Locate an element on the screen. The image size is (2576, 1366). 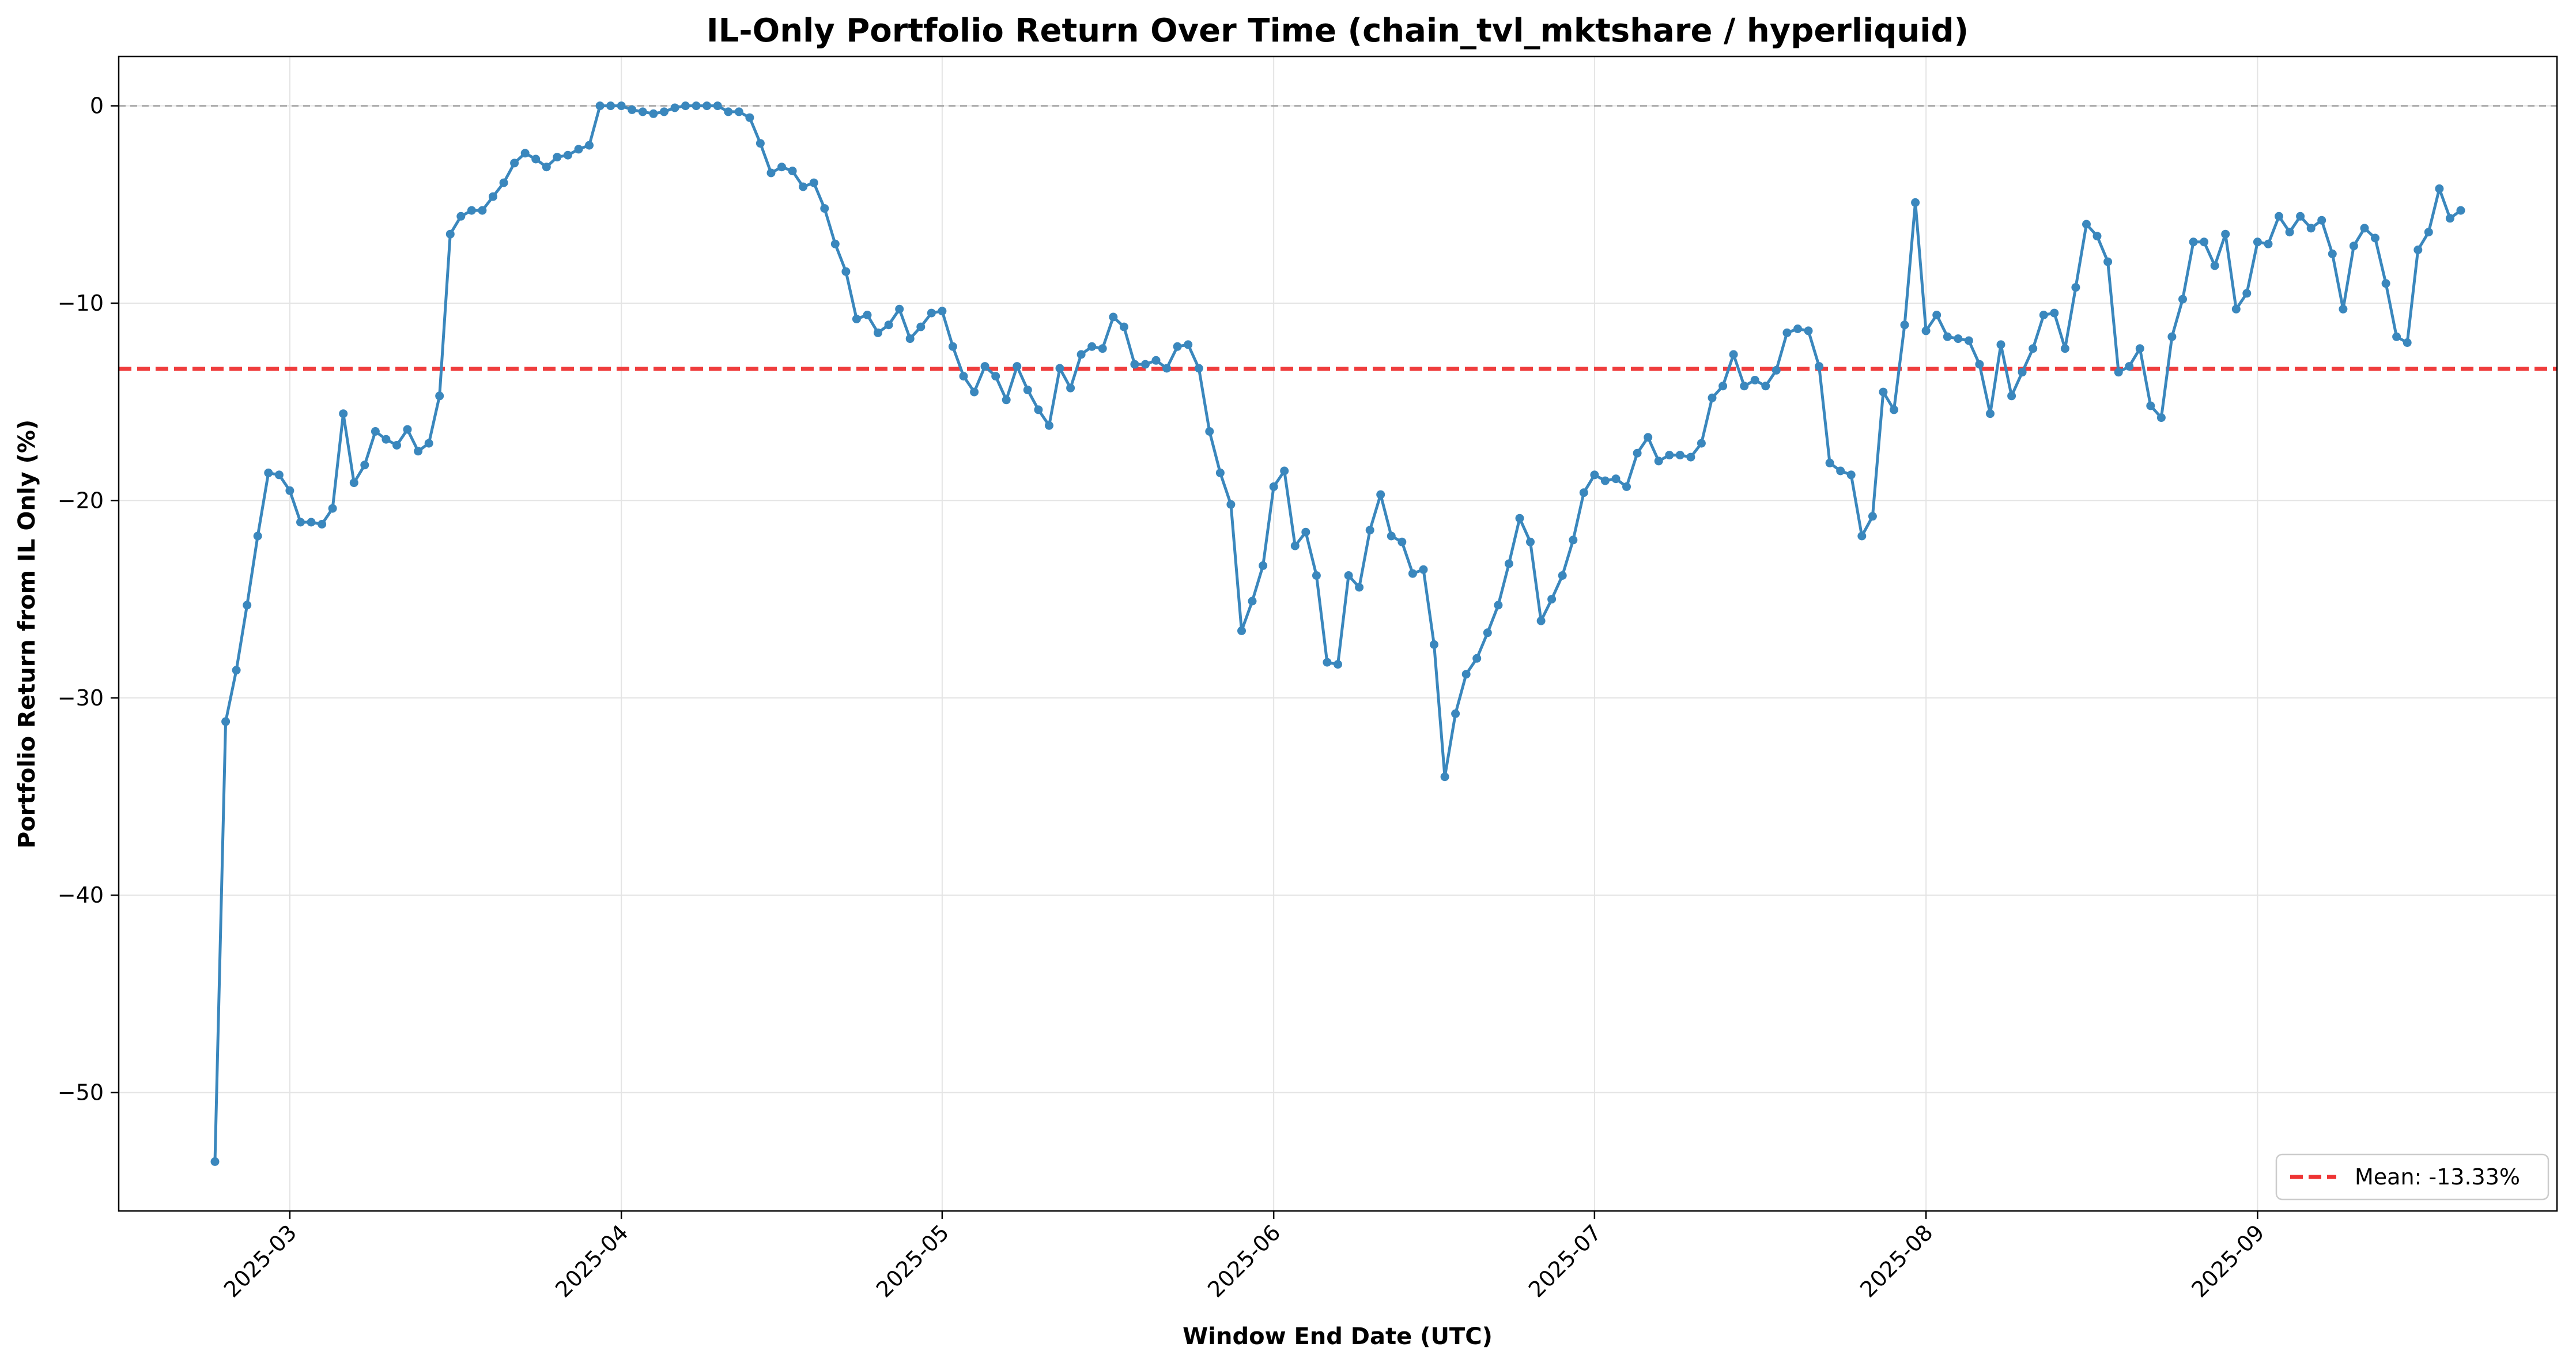
legend-mean-label: Mean: -13.33% is located at coordinates (2438, 1177).